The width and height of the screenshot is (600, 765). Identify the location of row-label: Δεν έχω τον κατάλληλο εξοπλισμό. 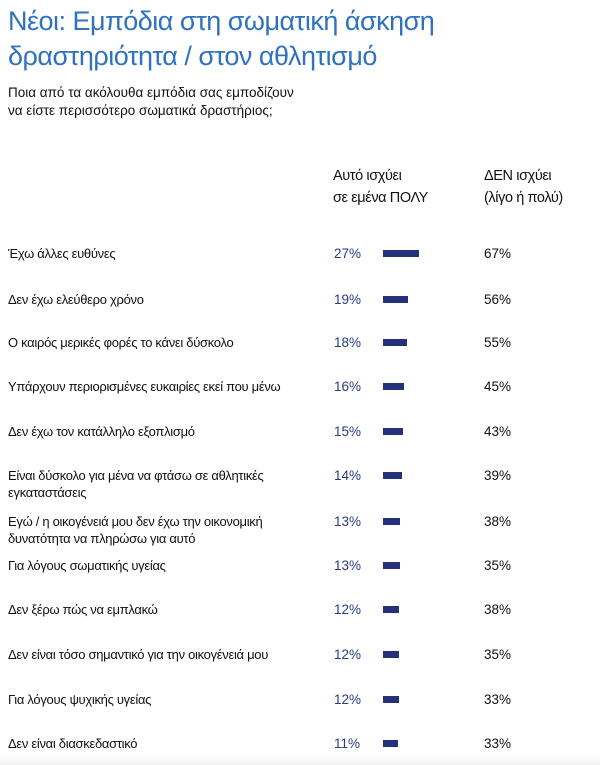
(101, 431).